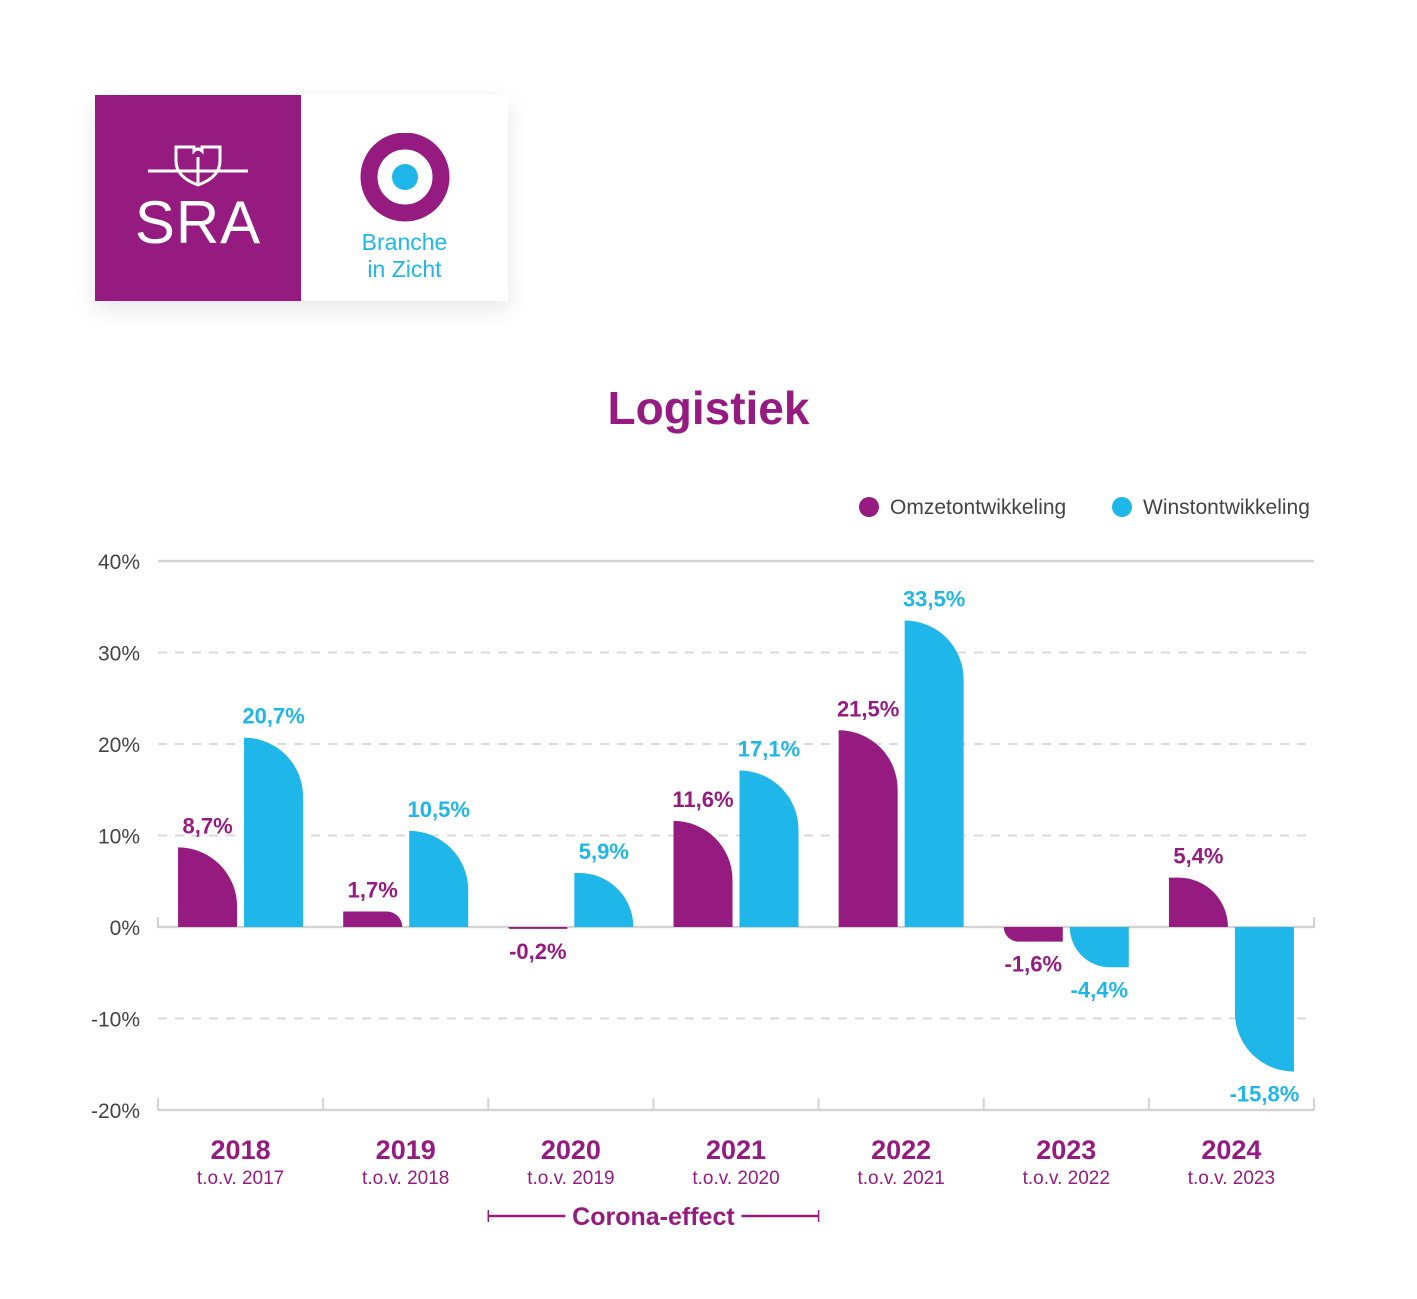 The width and height of the screenshot is (1417, 1299). I want to click on omzet-bar-2022, so click(868, 828).